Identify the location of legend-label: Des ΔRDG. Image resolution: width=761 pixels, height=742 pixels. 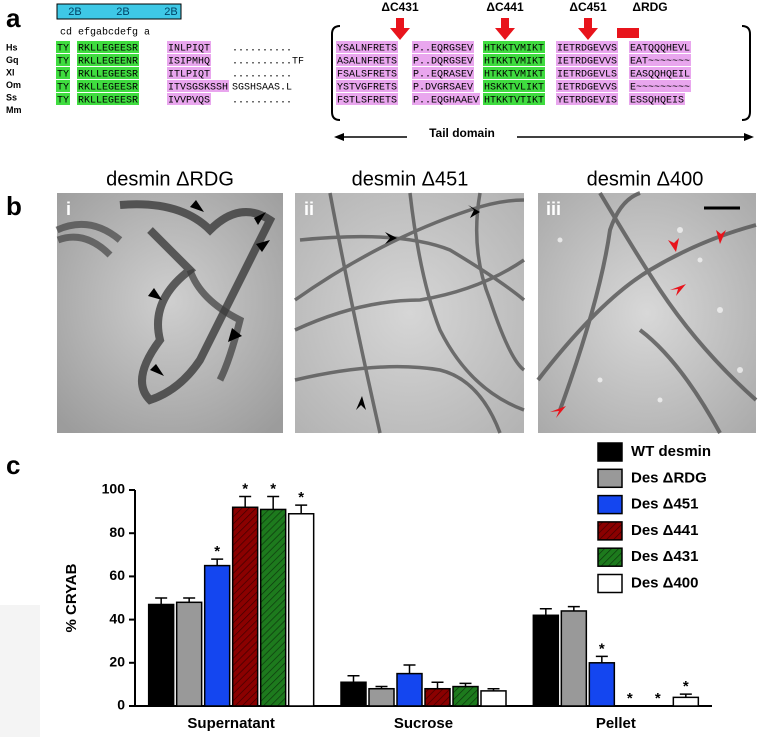
(669, 477).